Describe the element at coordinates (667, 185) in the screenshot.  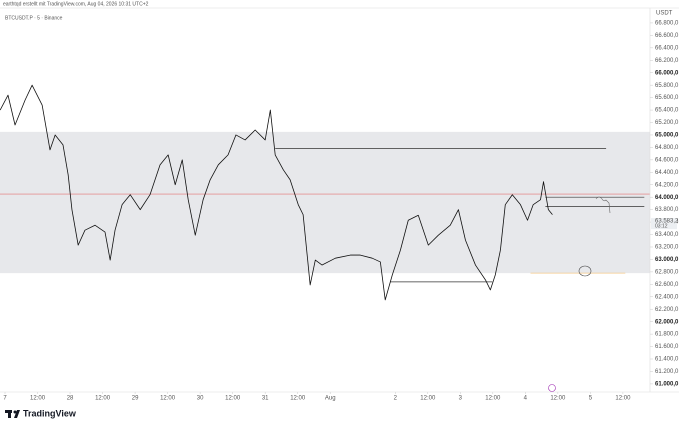
I see `y-tick-label: 64.200,0` at that location.